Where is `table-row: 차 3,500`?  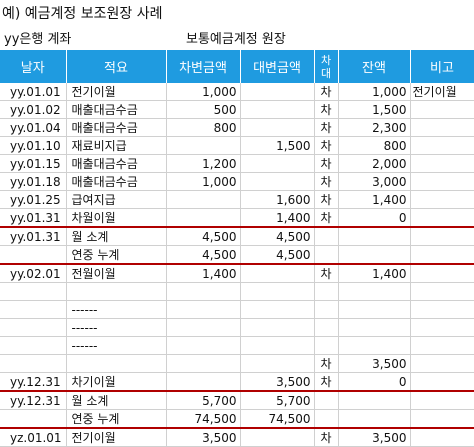 table-row: 차 3,500 is located at coordinates (237, 363).